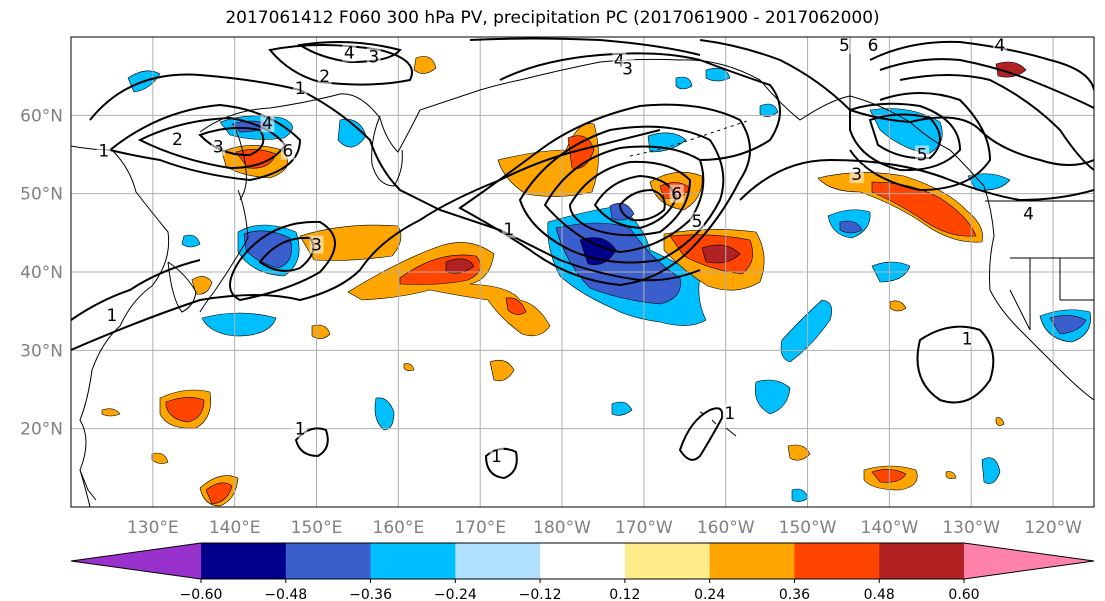  Describe the element at coordinates (690, 138) in the screenshot. I see `coastline-aleutians` at that location.